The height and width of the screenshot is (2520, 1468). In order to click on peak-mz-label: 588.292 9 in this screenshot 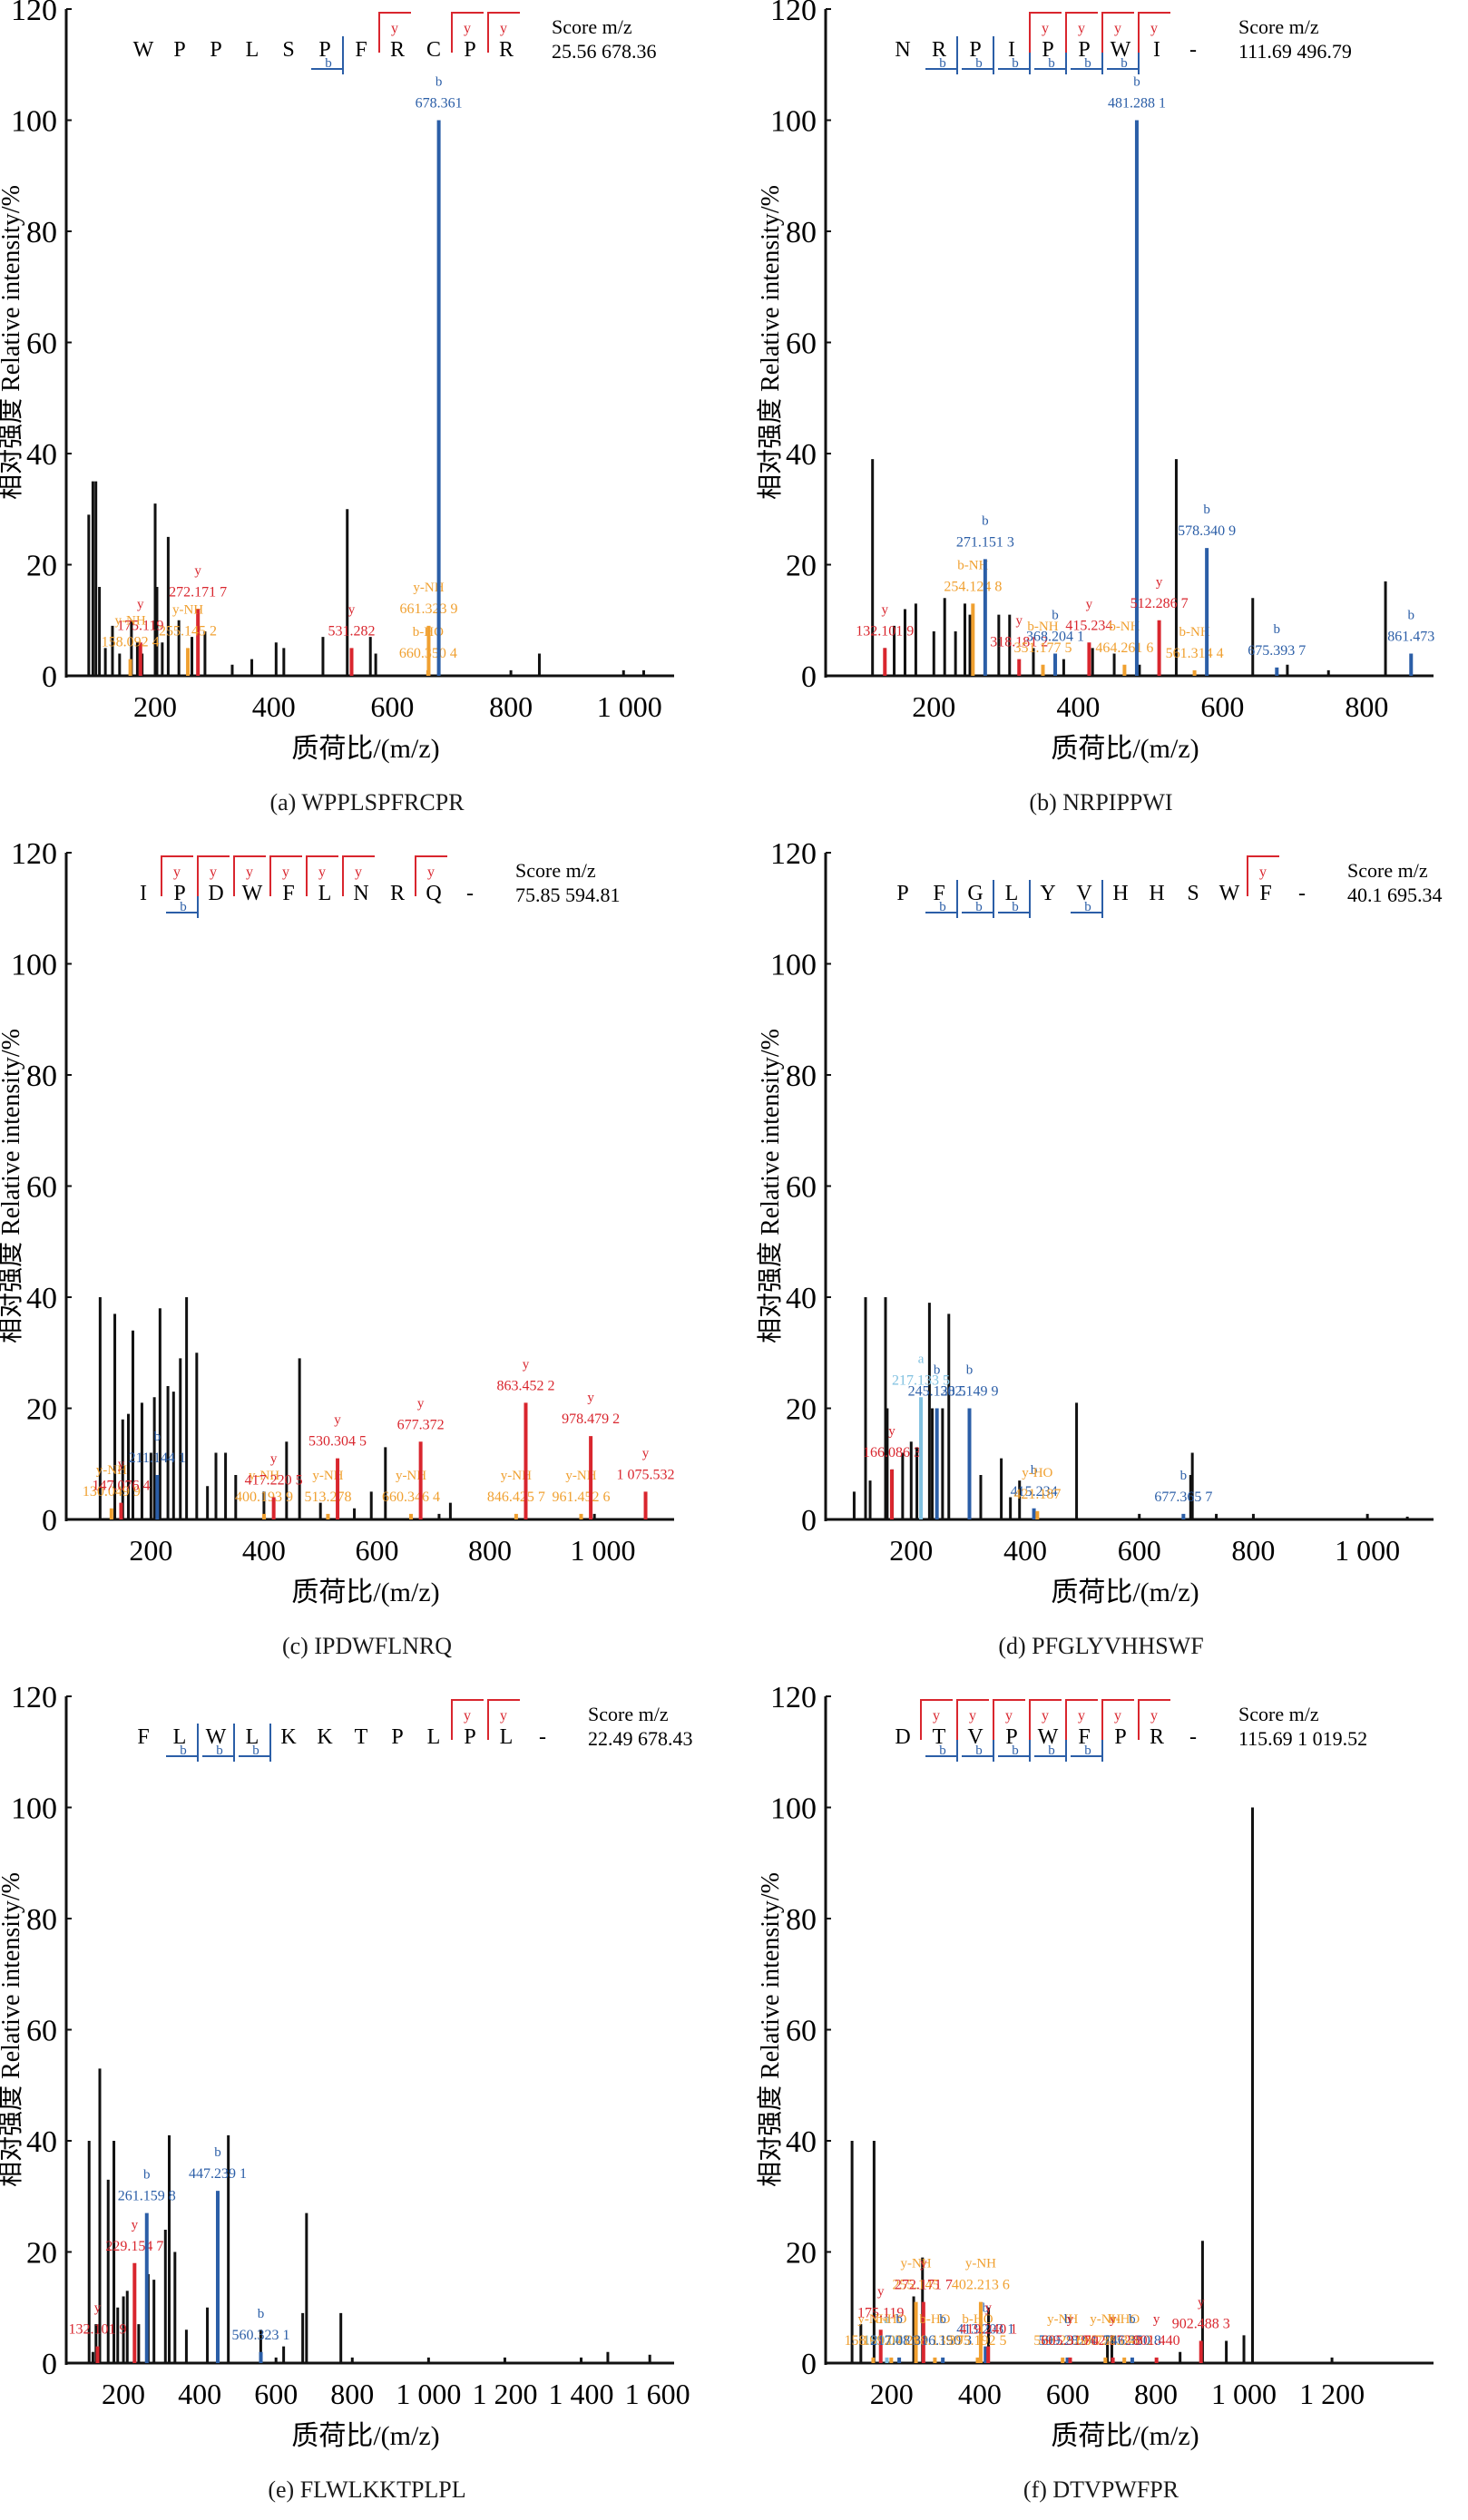, I will do `click(1062, 2341)`.